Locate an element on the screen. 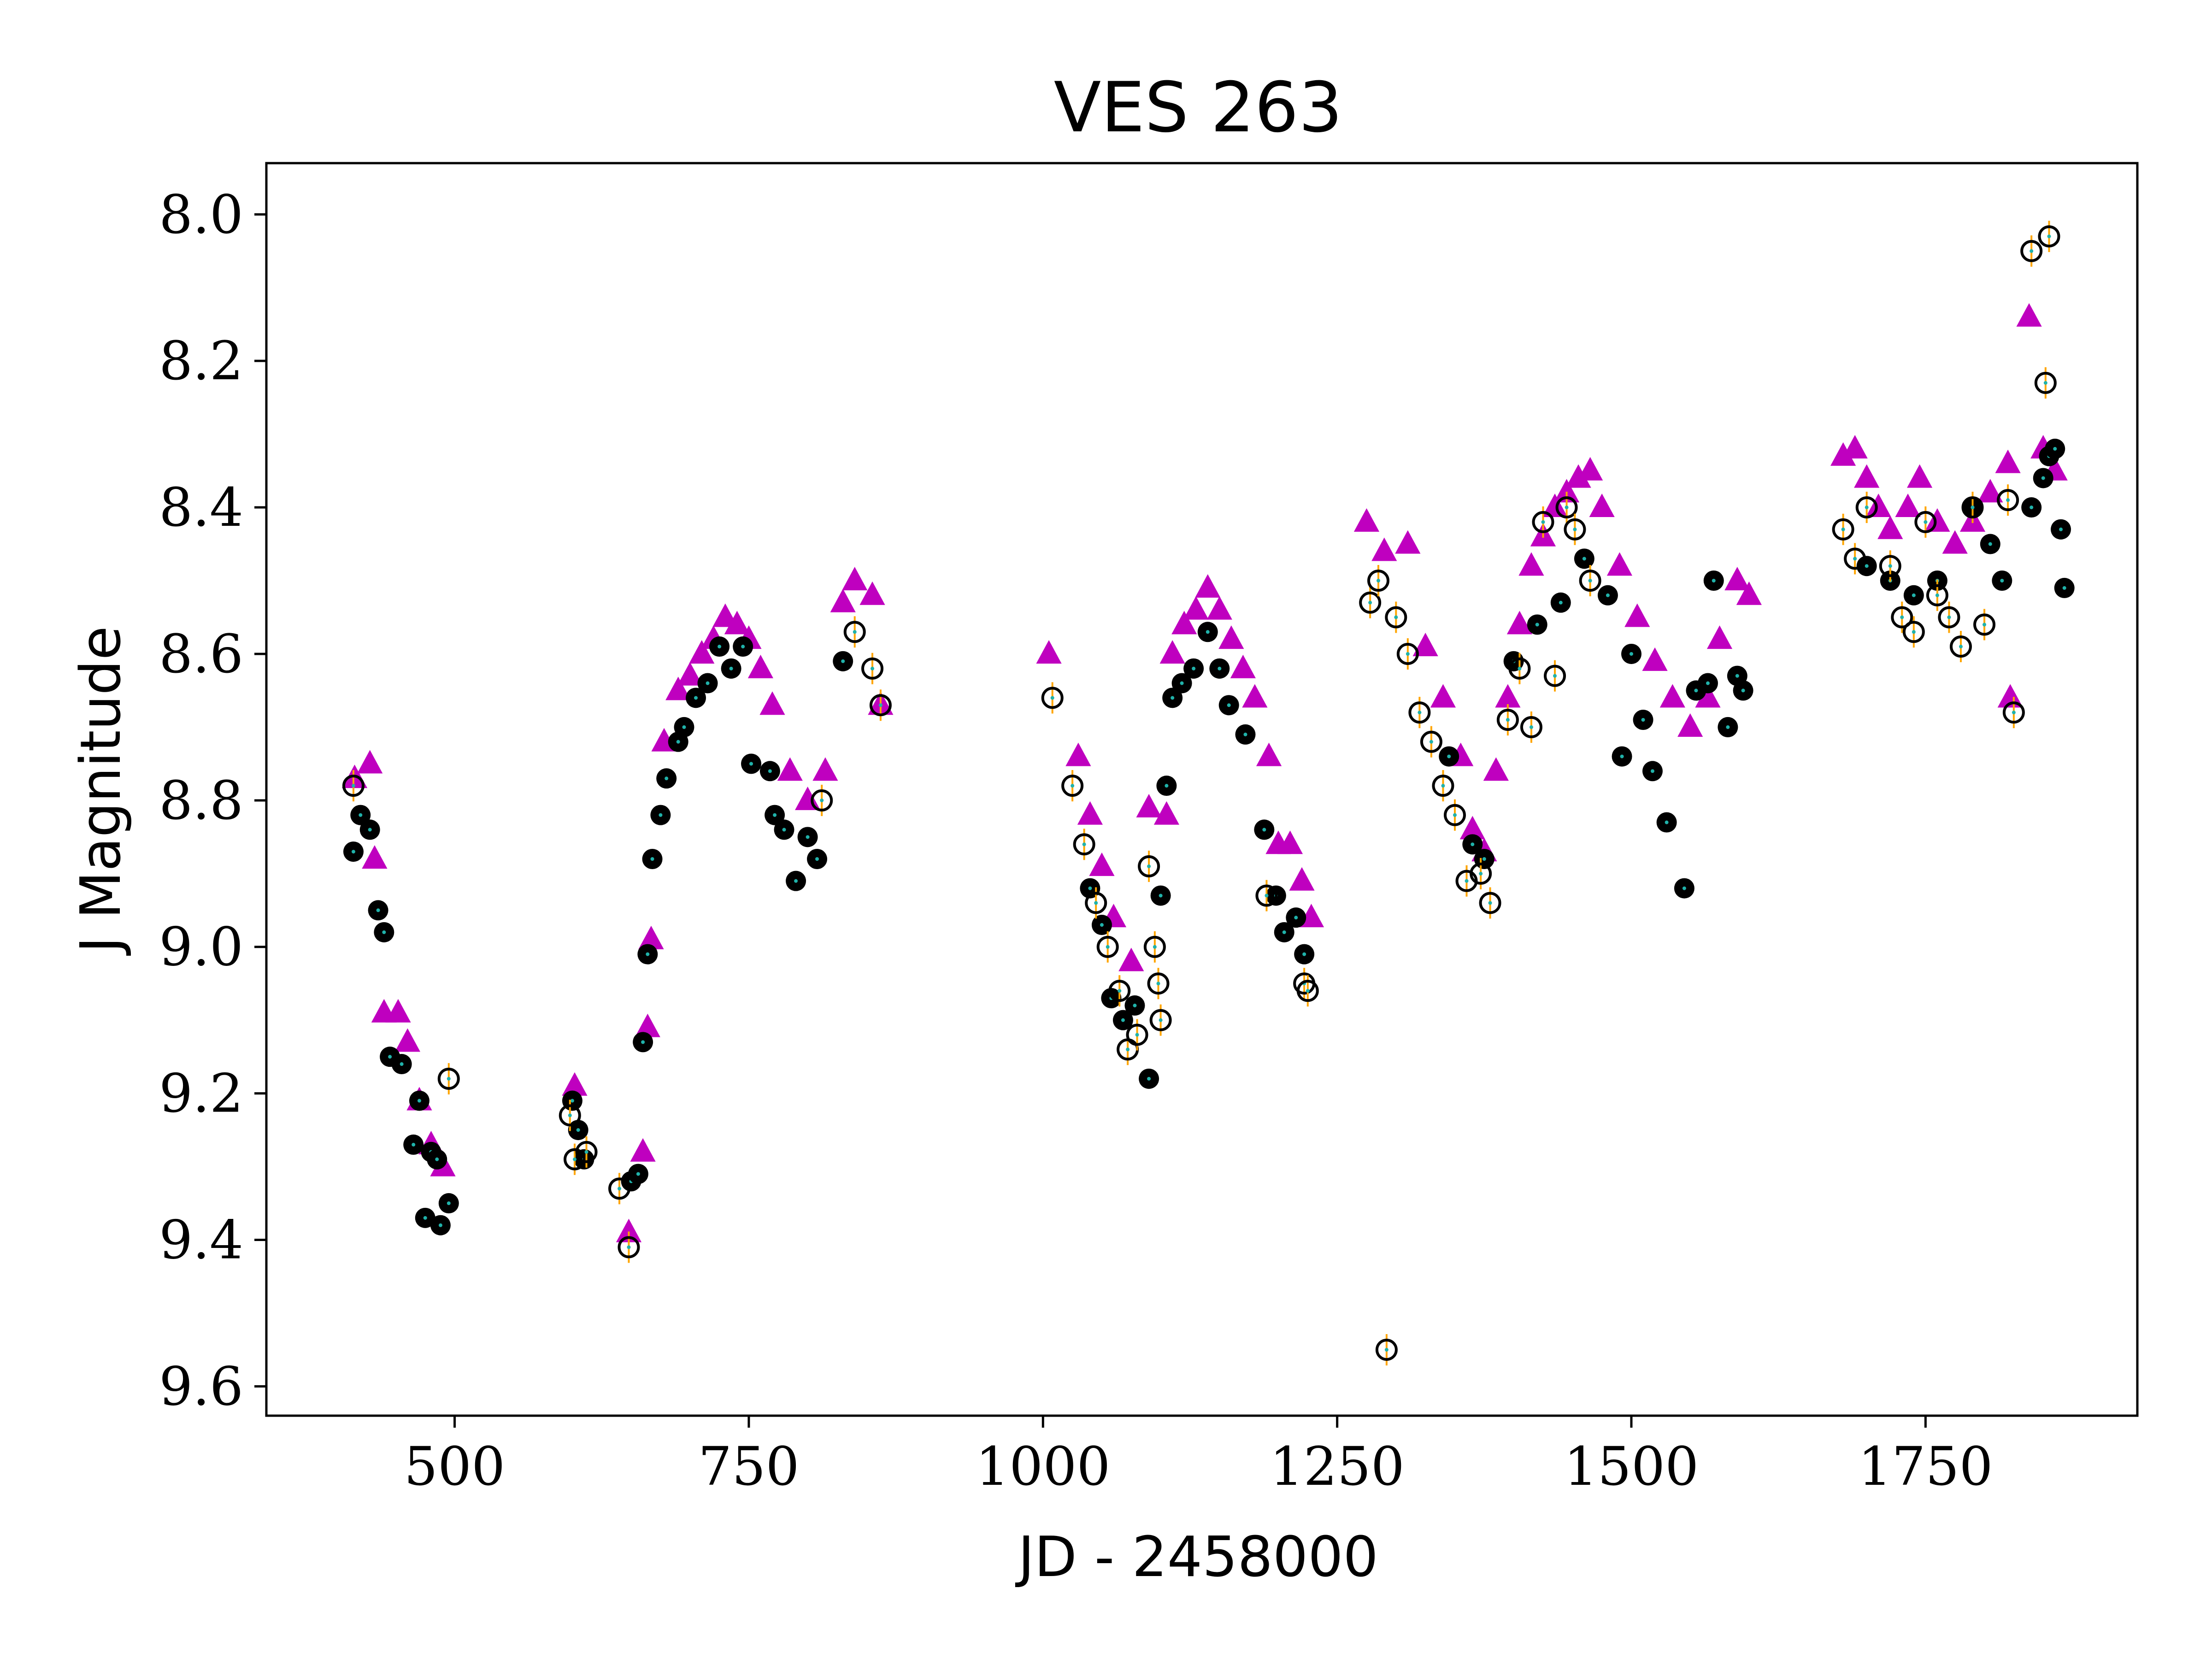 The height and width of the screenshot is (1659, 2212). y-tick-label: 8.8 is located at coordinates (201, 801).